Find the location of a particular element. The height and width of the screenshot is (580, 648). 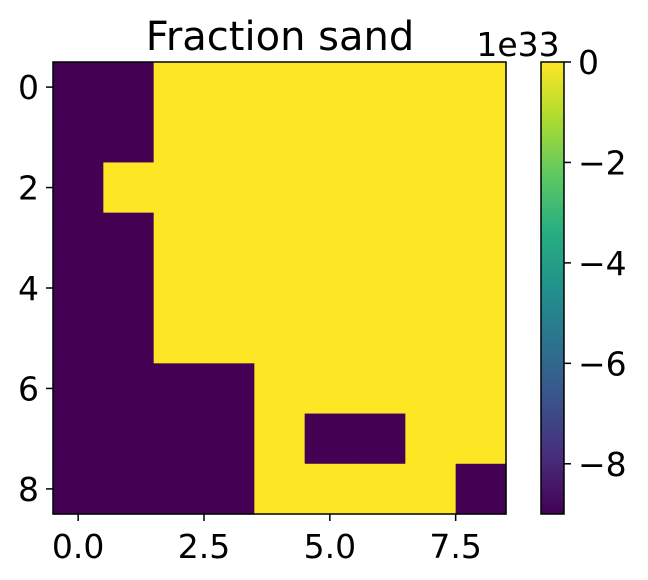

colorbar-tick-label: −6 is located at coordinates (602, 363).